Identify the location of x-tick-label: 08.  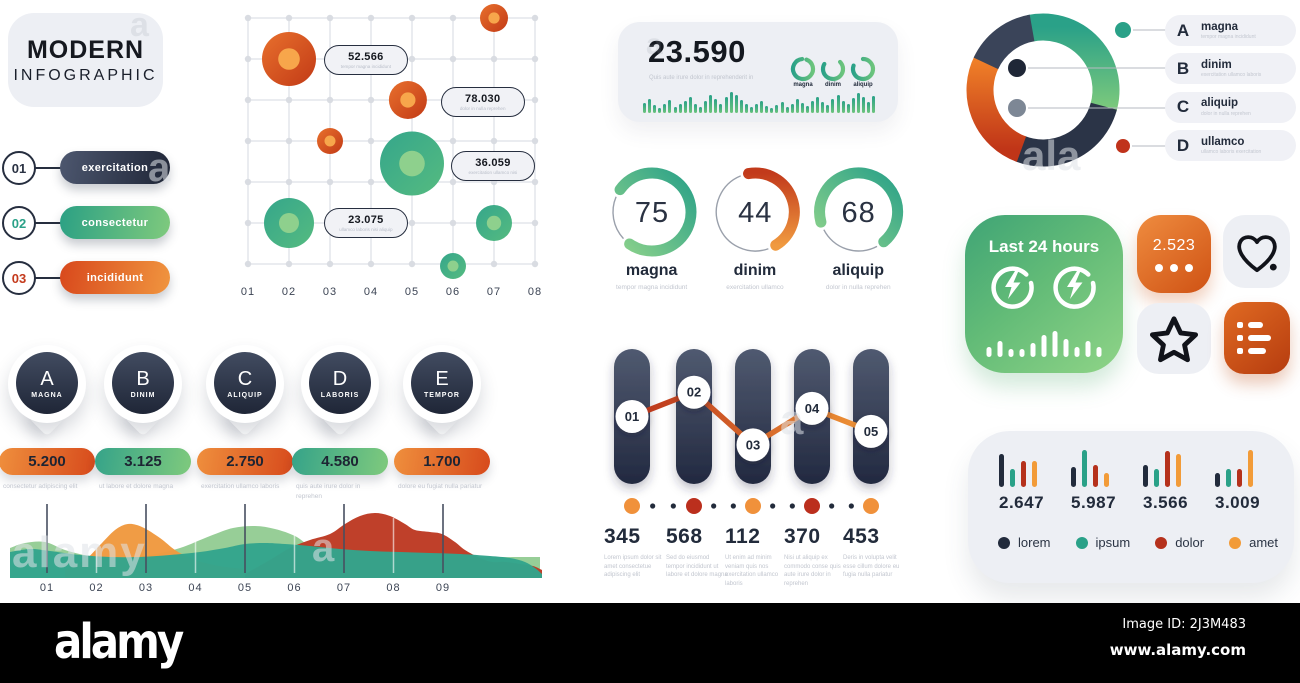
(393, 588).